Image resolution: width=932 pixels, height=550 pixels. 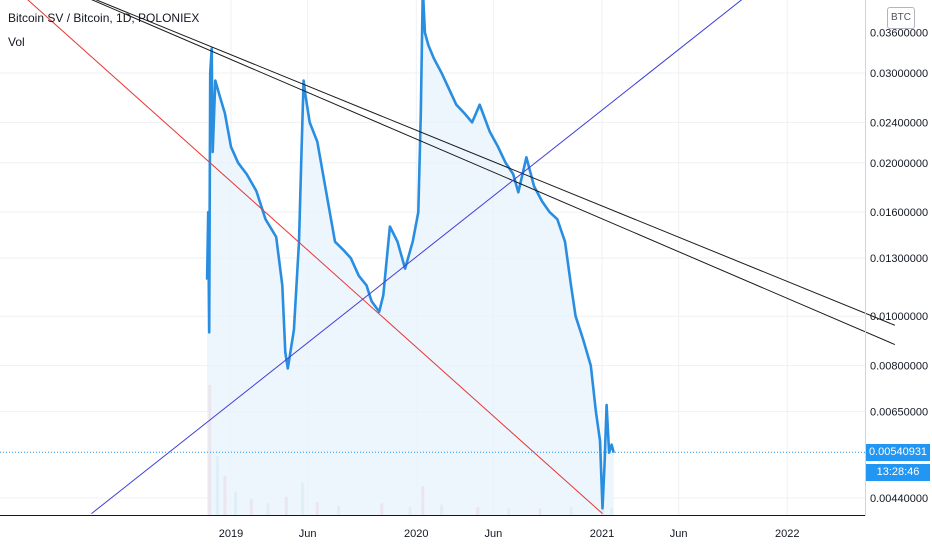 I want to click on y-tick-label: 0.00650000, so click(x=899, y=413).